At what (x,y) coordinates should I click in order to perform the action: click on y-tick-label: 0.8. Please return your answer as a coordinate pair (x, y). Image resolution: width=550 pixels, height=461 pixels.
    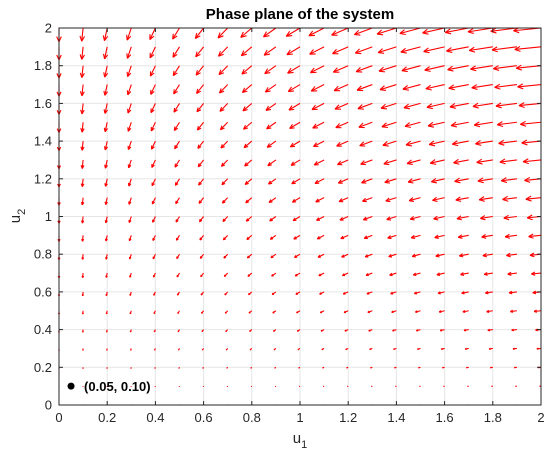
    Looking at the image, I should click on (43, 254).